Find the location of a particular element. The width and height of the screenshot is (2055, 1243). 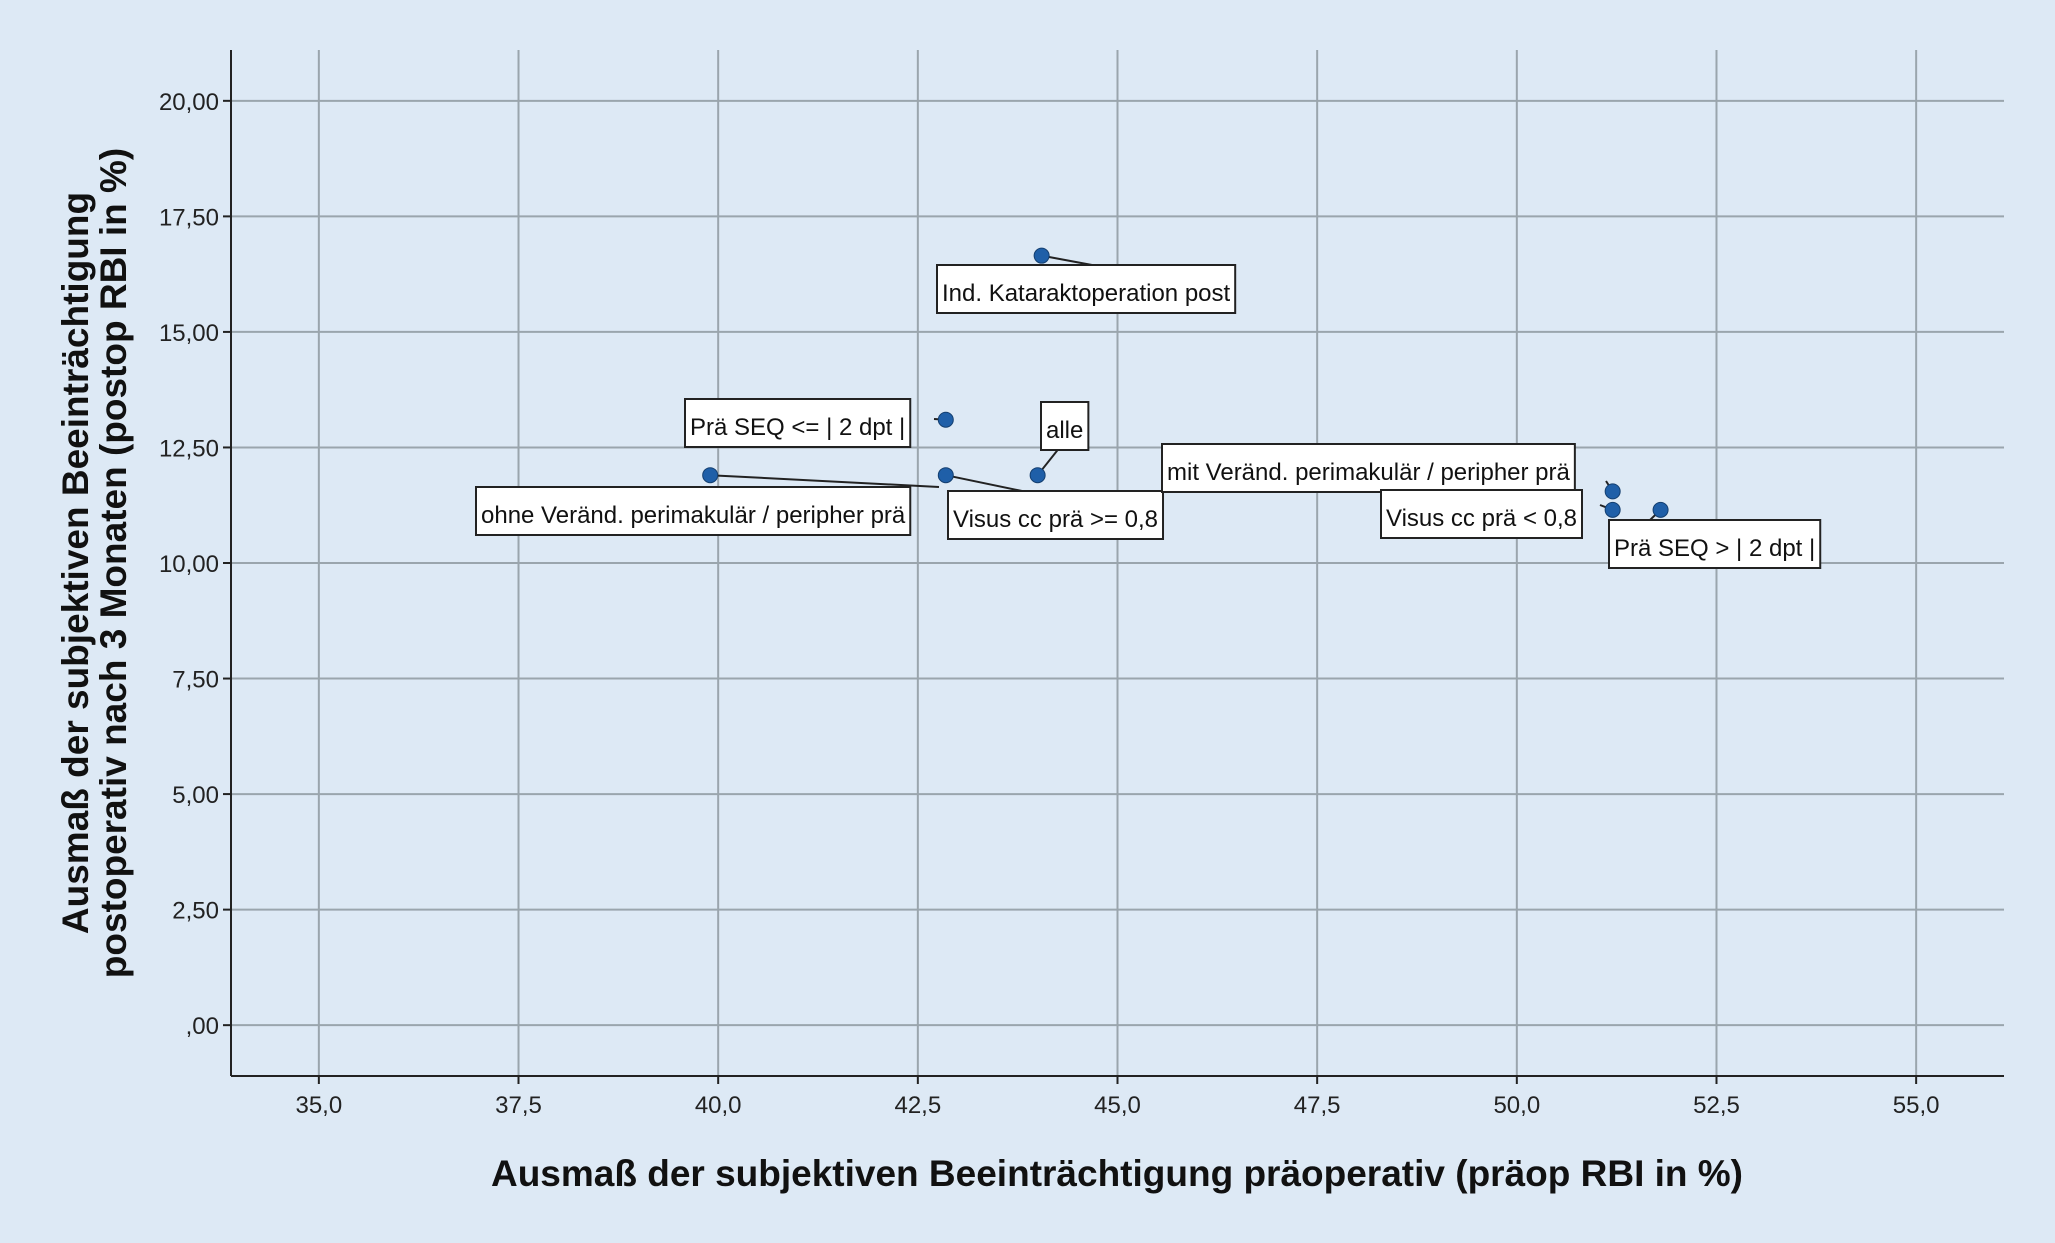

x-tick-label: 37,5 is located at coordinates (518, 1105).